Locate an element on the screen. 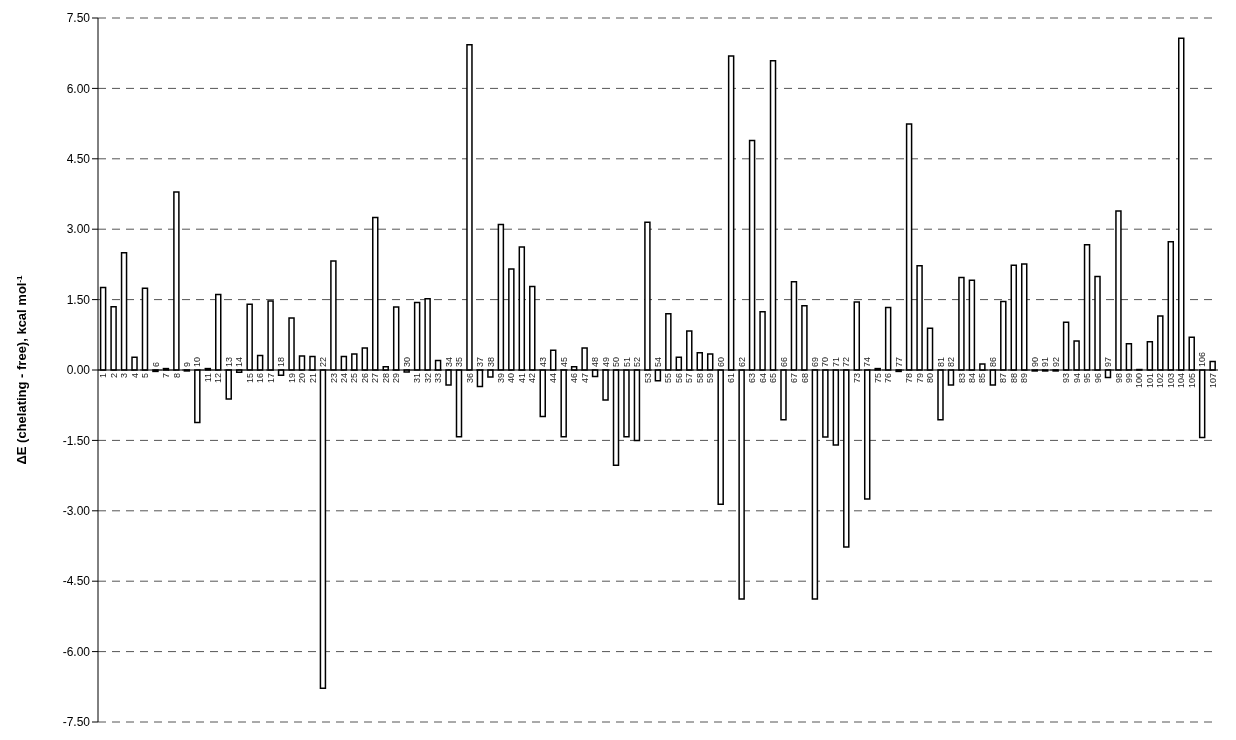 This screenshot has width=1236, height=740. x-tick-label: 86 is located at coordinates (992, 361).